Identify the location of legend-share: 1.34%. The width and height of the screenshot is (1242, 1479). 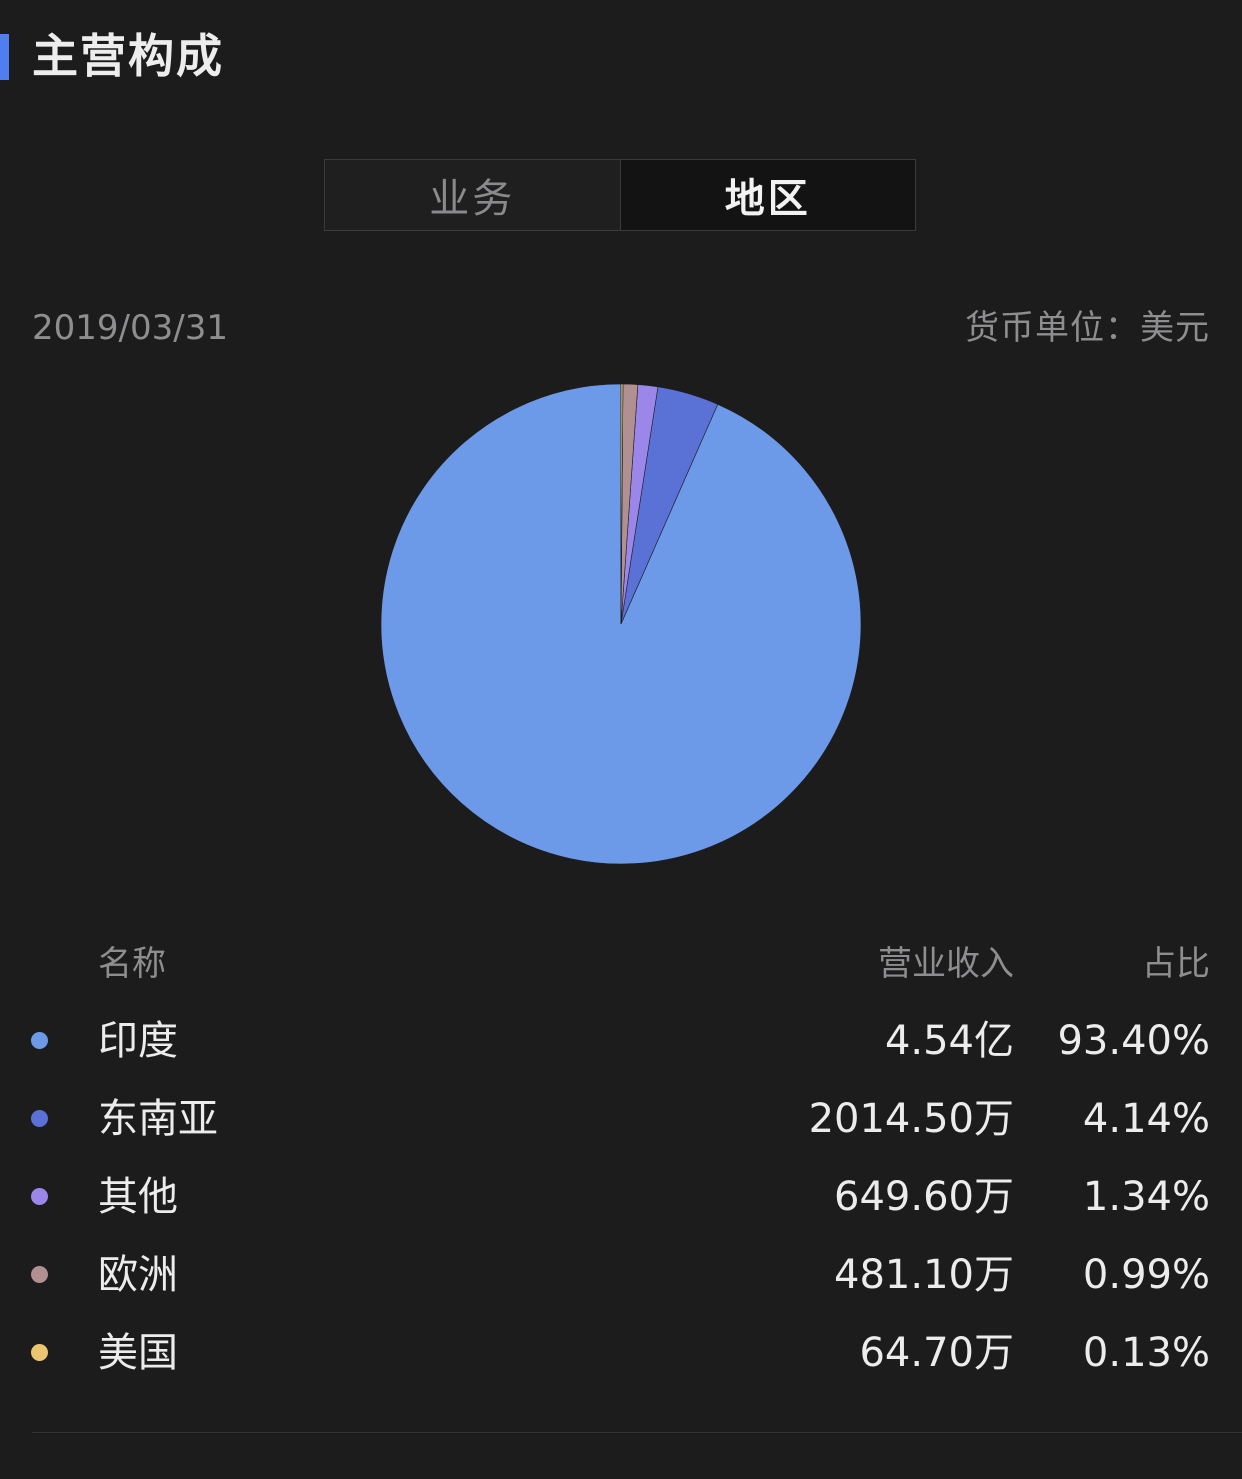
(1146, 1197).